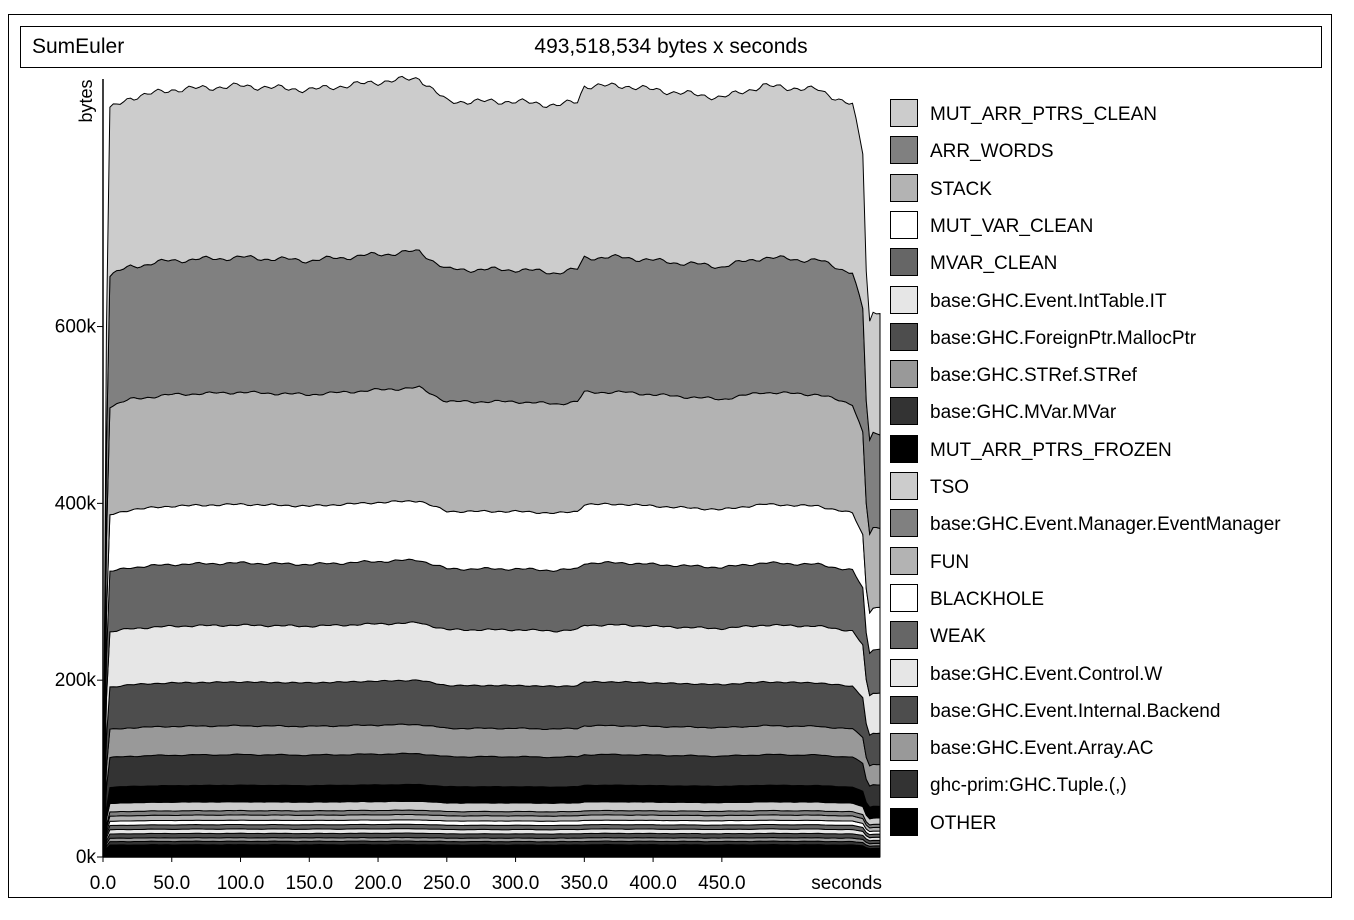  What do you see at coordinates (963, 823) in the screenshot?
I see `legend-label: OTHER` at bounding box center [963, 823].